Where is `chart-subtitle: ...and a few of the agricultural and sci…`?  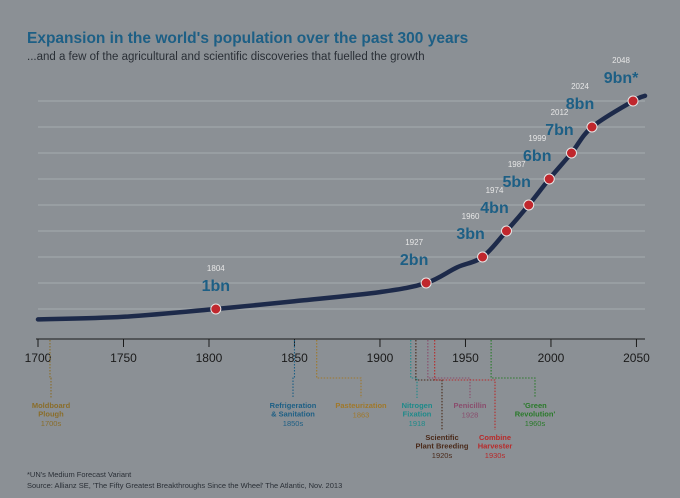
chart-subtitle: ...and a few of the agricultural and sci… is located at coordinates (226, 57).